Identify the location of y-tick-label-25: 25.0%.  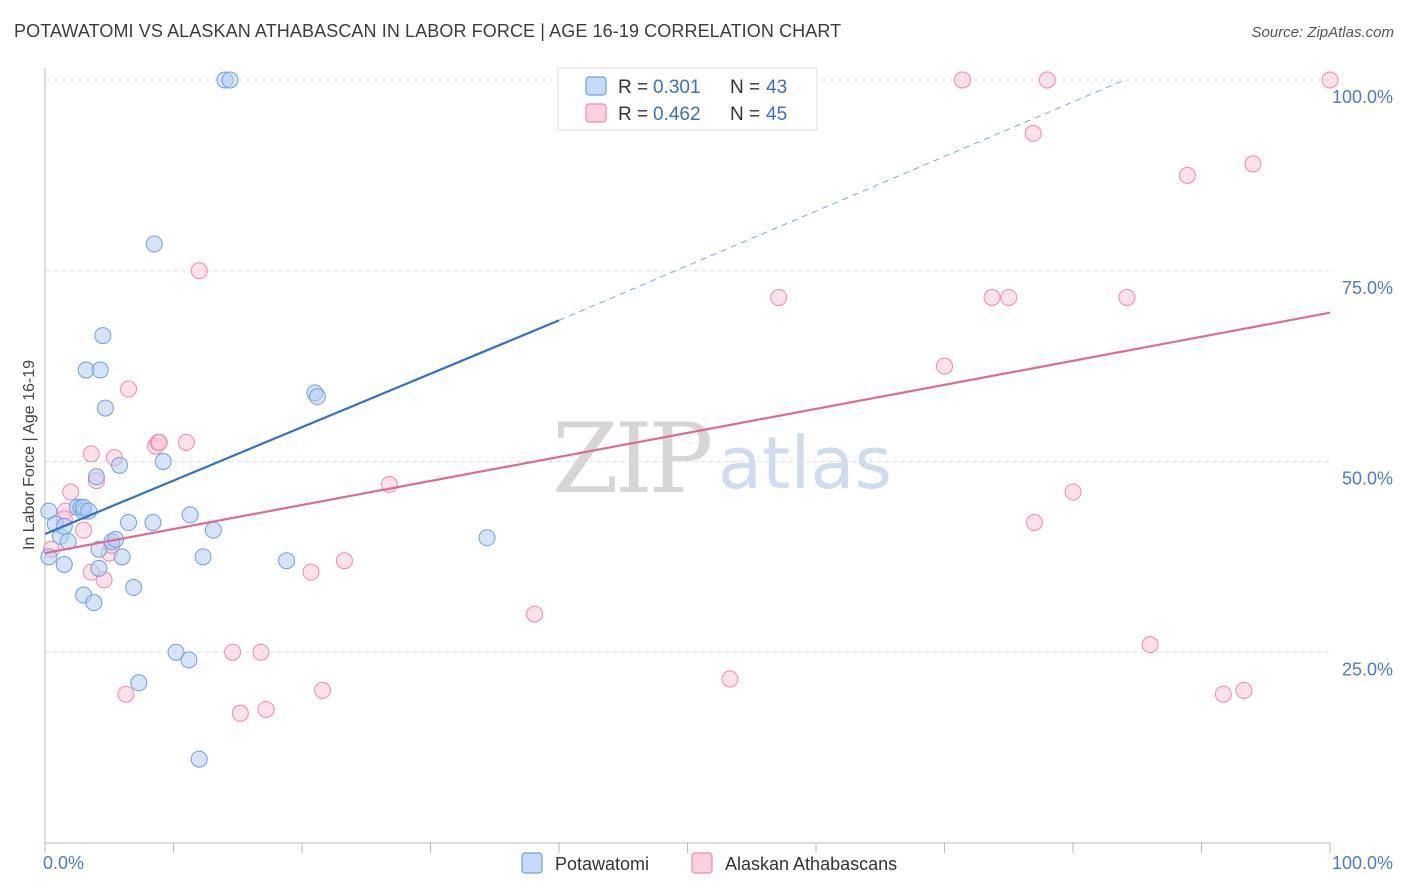
(1367, 669).